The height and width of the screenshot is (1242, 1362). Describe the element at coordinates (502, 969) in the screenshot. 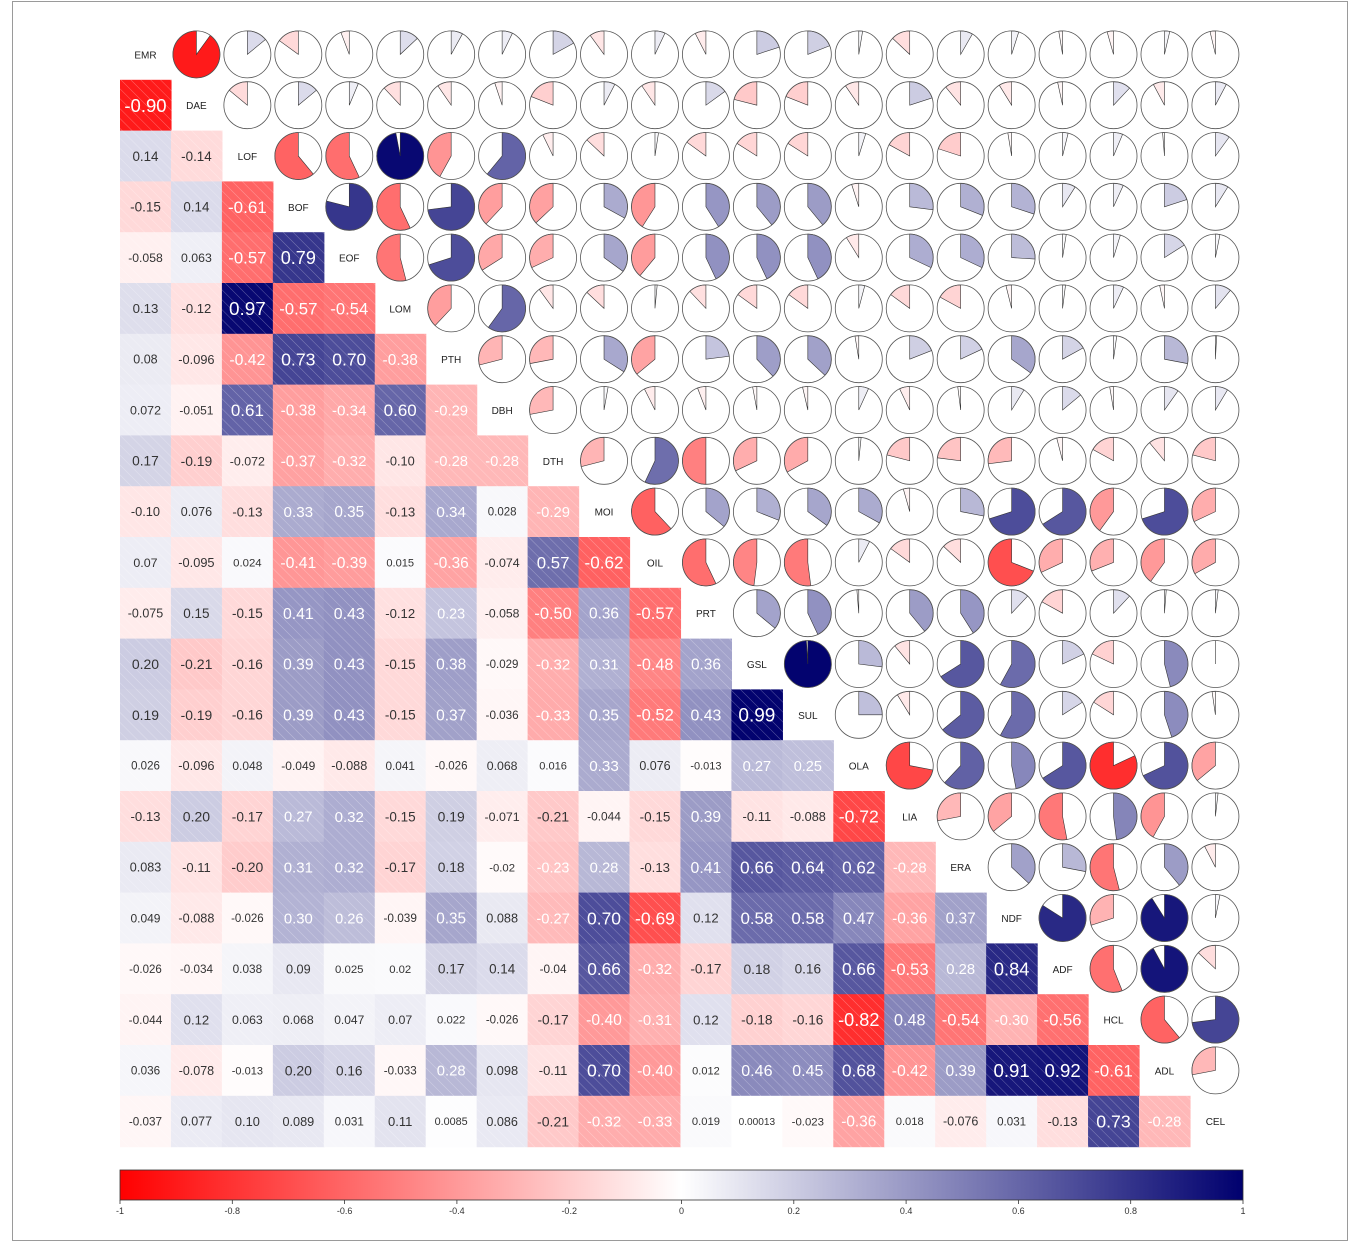

I see `corr-value-label: 0.14` at that location.